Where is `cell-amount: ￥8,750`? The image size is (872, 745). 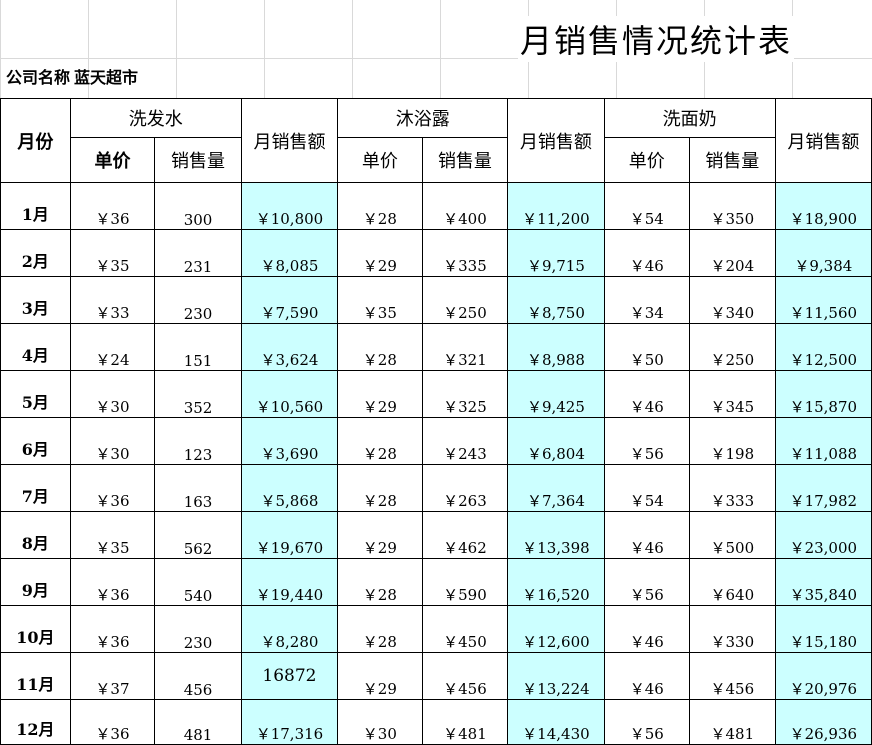 cell-amount: ￥8,750 is located at coordinates (556, 300).